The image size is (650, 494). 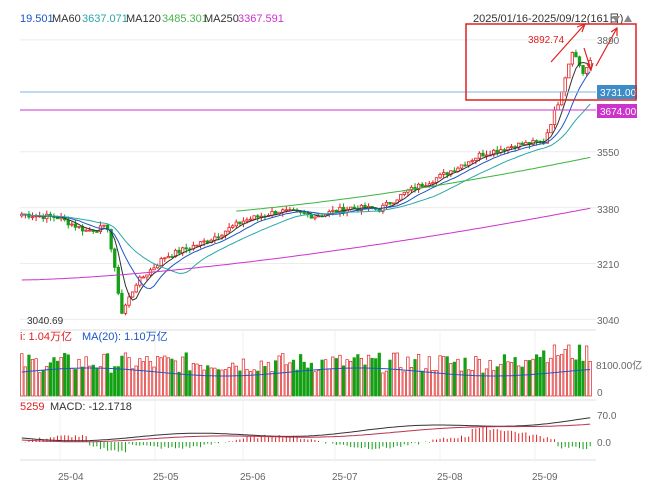 I want to click on macd-label: MACD: -12.1718, so click(x=91, y=407).